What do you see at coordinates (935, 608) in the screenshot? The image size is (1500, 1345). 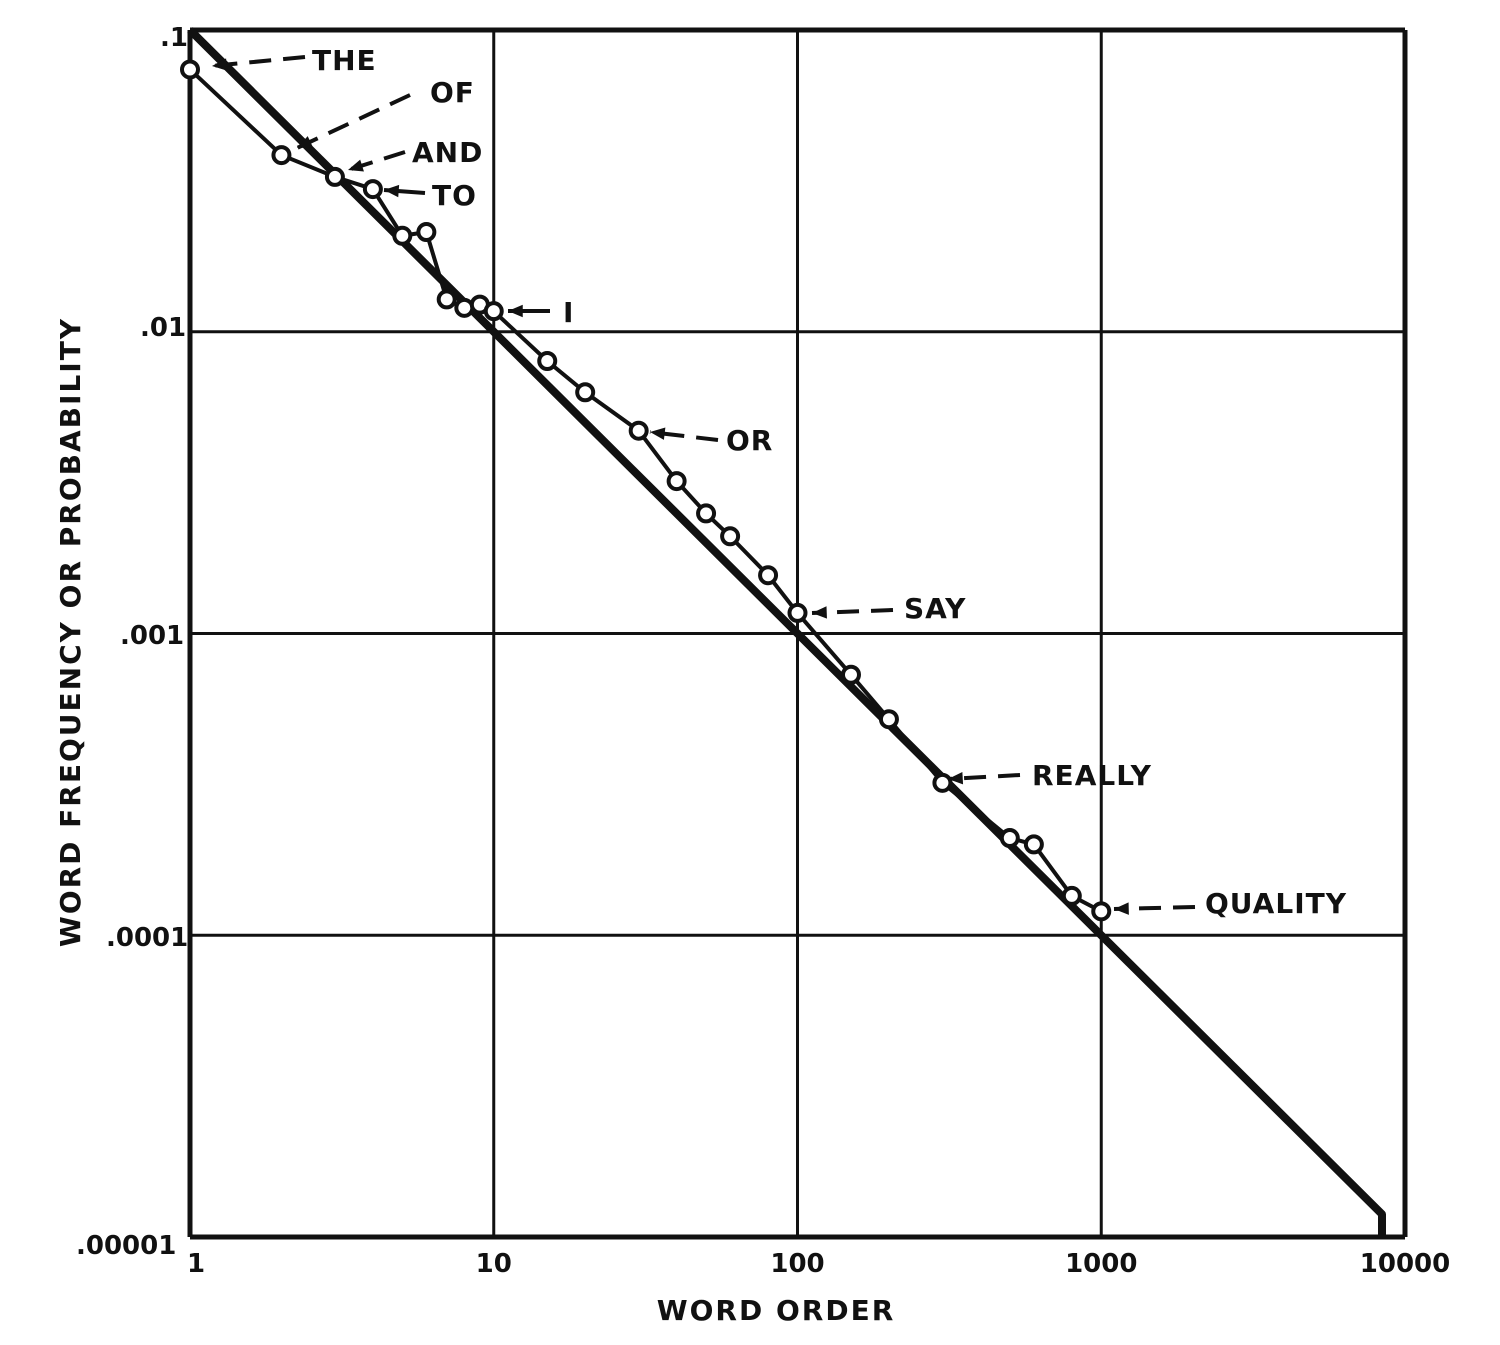 I see `annotation-label: SAY` at bounding box center [935, 608].